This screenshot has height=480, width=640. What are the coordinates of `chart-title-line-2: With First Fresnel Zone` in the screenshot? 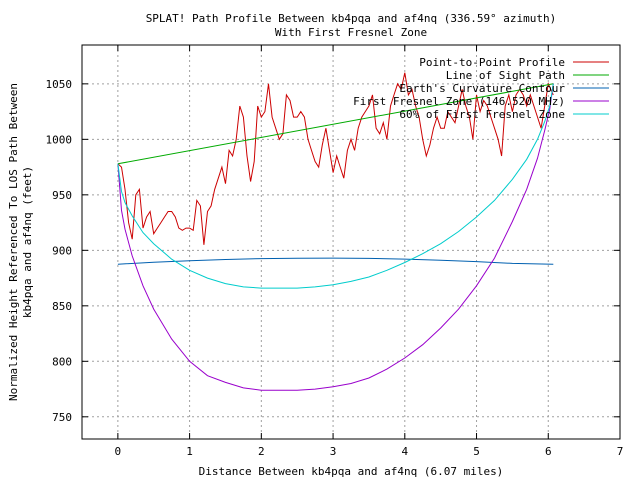 It's located at (351, 32).